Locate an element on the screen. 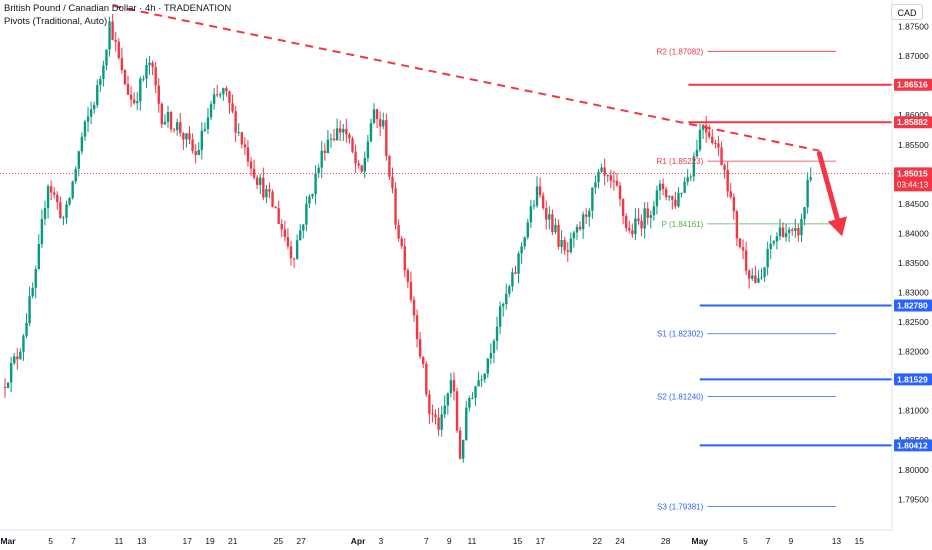 The width and height of the screenshot is (932, 550). level-price-badge: 1.86516 is located at coordinates (913, 84).